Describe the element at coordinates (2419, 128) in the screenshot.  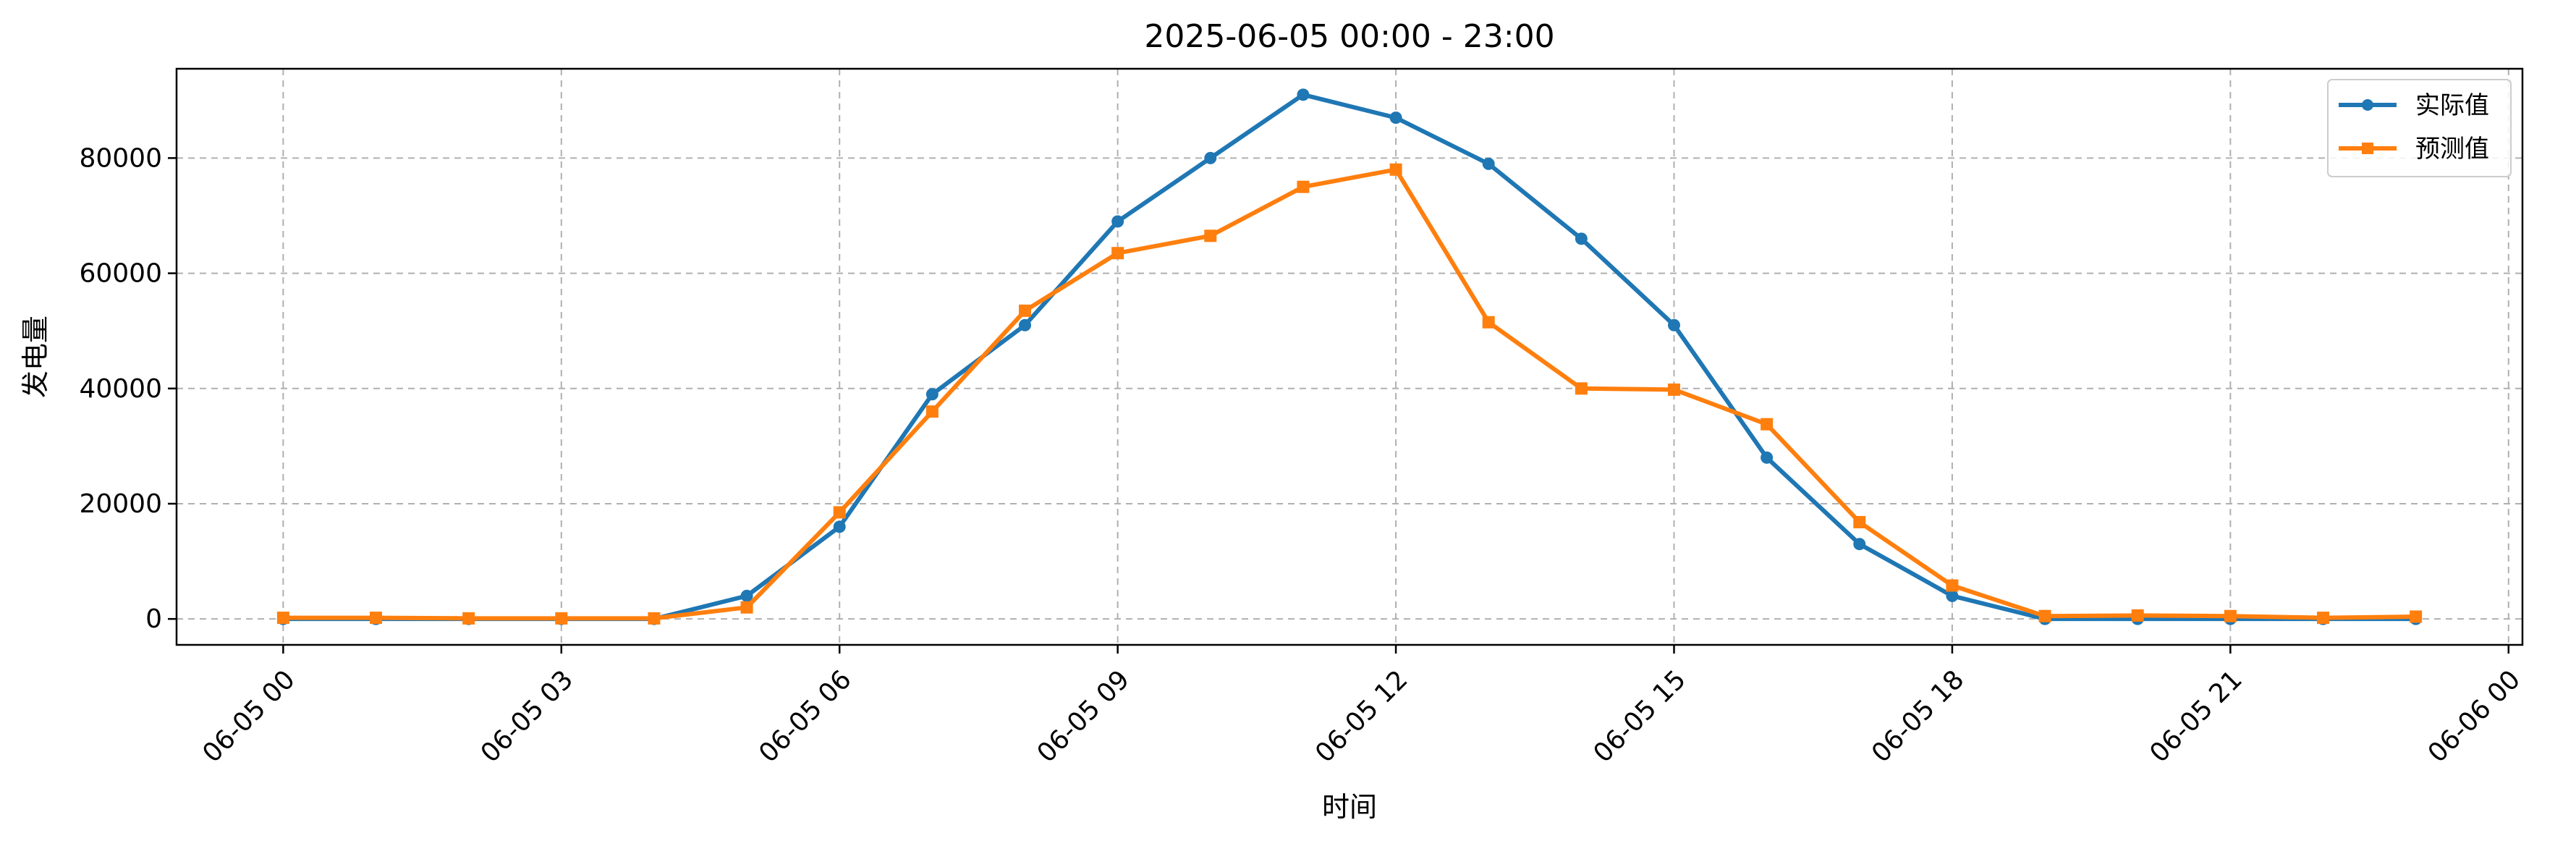
I see `legend: 实际值 预测值` at that location.